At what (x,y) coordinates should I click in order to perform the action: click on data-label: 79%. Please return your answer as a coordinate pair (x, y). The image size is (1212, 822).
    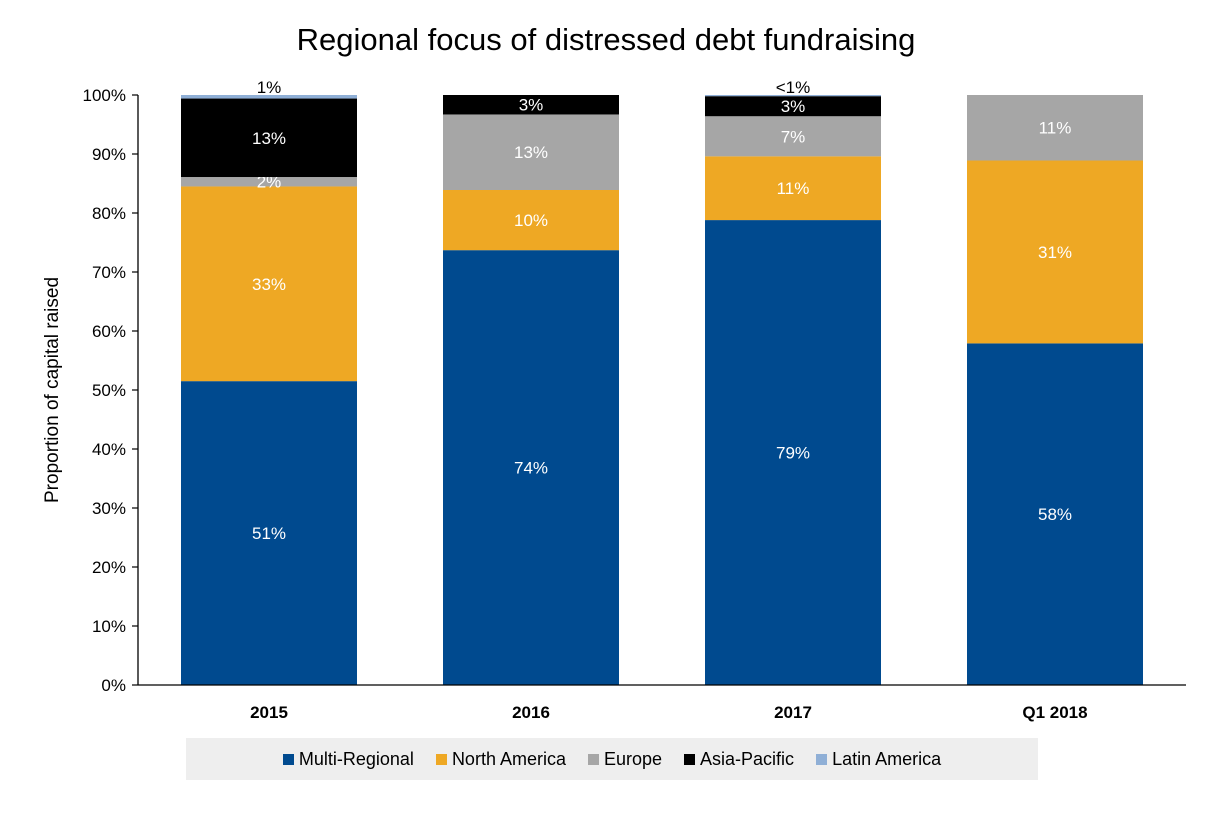
    Looking at the image, I should click on (793, 453).